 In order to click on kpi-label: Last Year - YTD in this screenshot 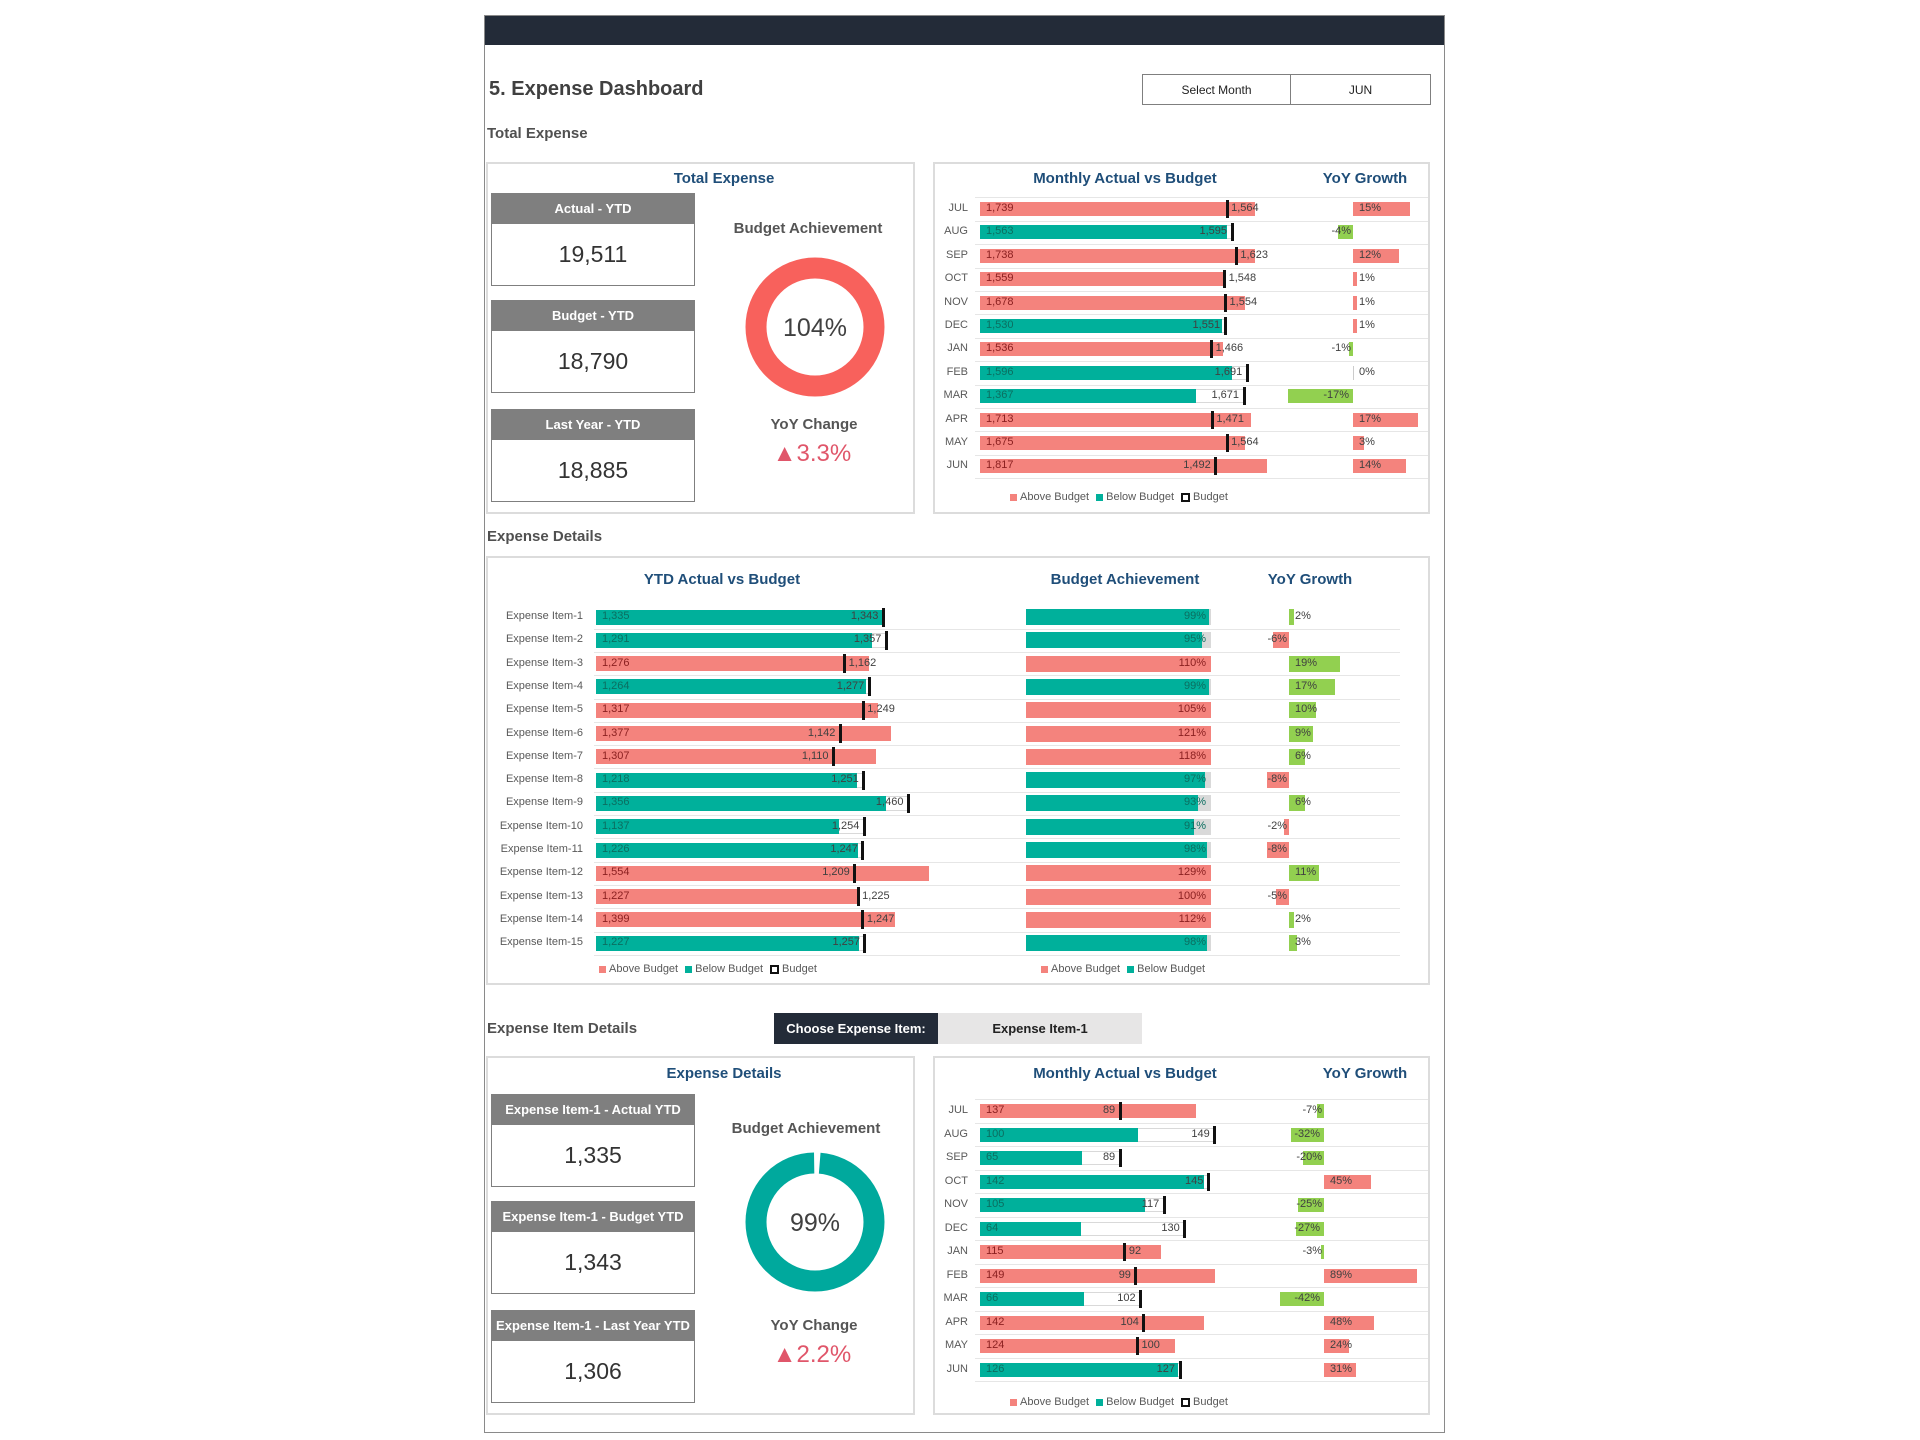, I will do `click(593, 425)`.